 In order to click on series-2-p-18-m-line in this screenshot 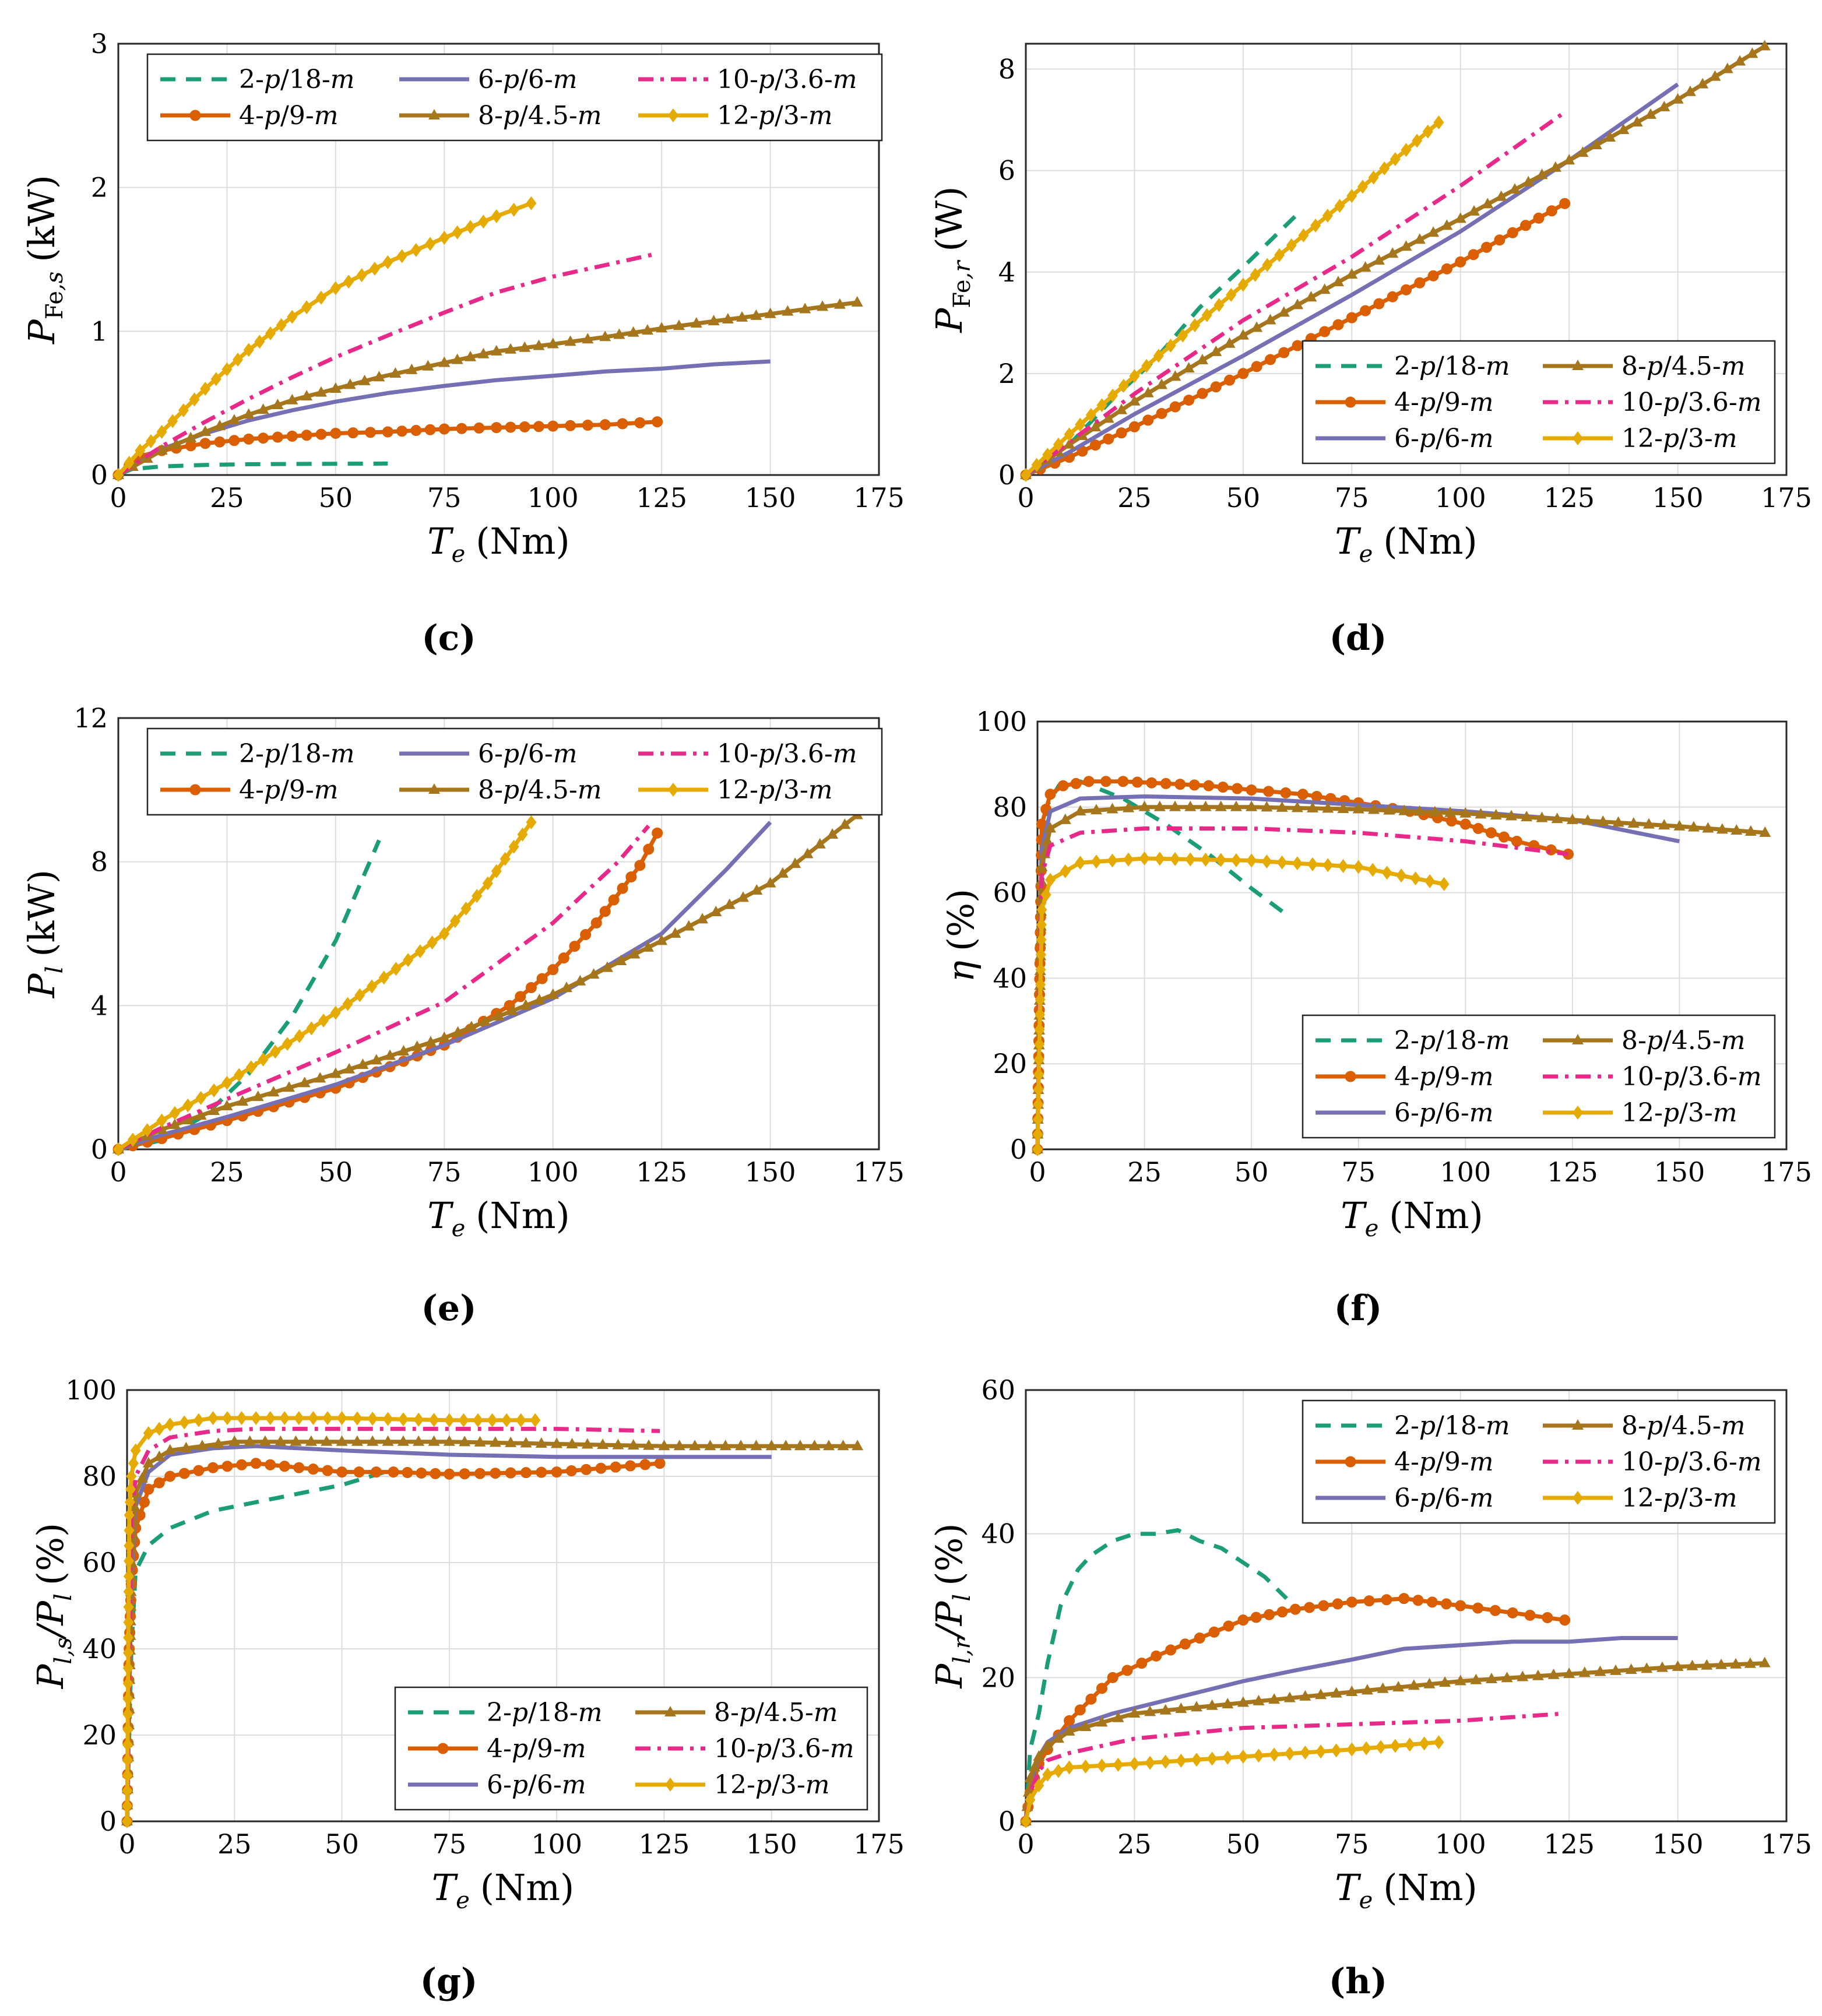, I will do `click(1155, 1675)`.